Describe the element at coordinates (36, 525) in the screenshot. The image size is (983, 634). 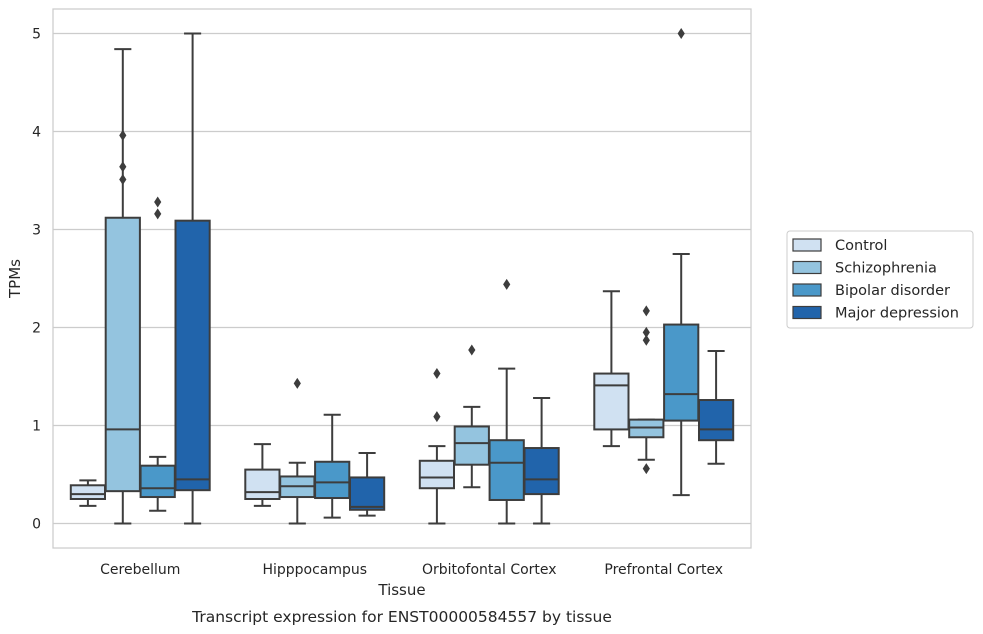
I see `y-tick-label: 0` at that location.